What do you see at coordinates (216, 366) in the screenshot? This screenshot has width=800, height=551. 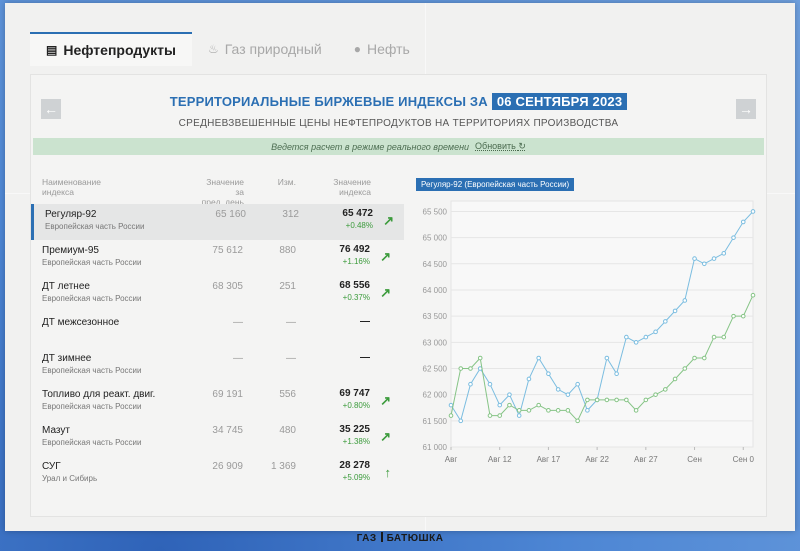 I see `table-row: ДТ зимнее Европейская часть России — — —` at bounding box center [216, 366].